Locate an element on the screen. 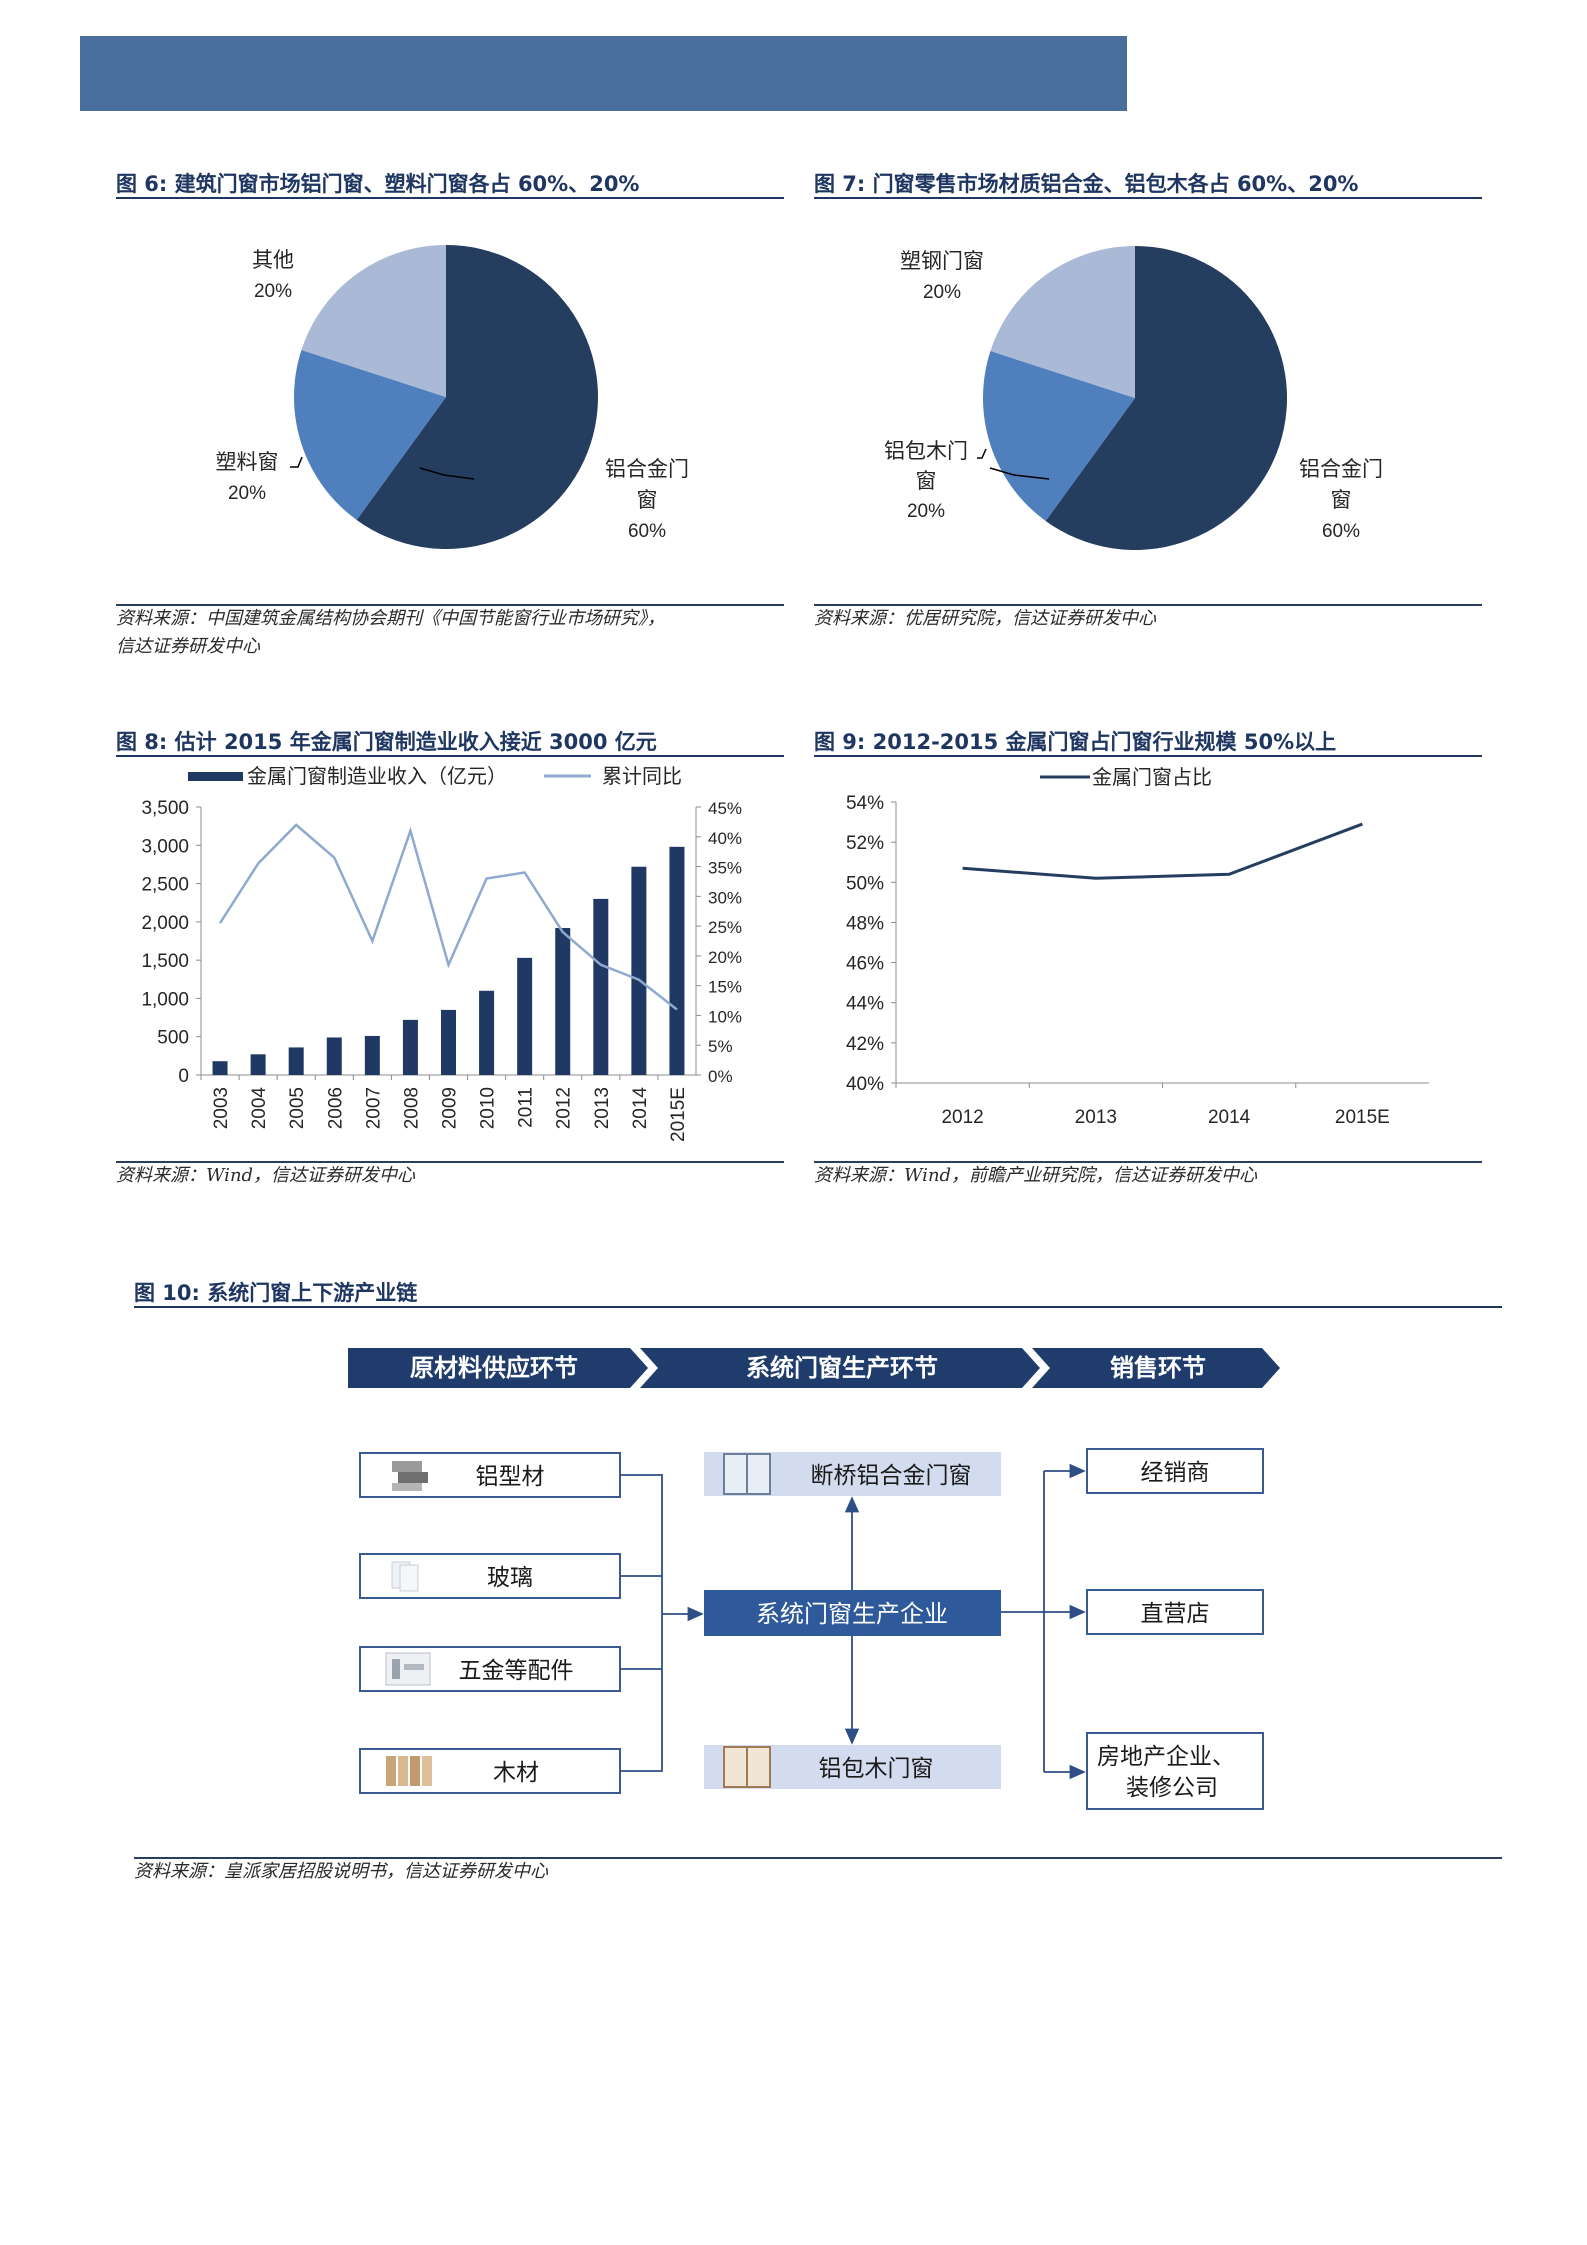 The height and width of the screenshot is (2245, 1587). fig8-title: 图 8: 估计 2015 年金属门窗制造业收入接近 3000 亿元 is located at coordinates (386, 742).